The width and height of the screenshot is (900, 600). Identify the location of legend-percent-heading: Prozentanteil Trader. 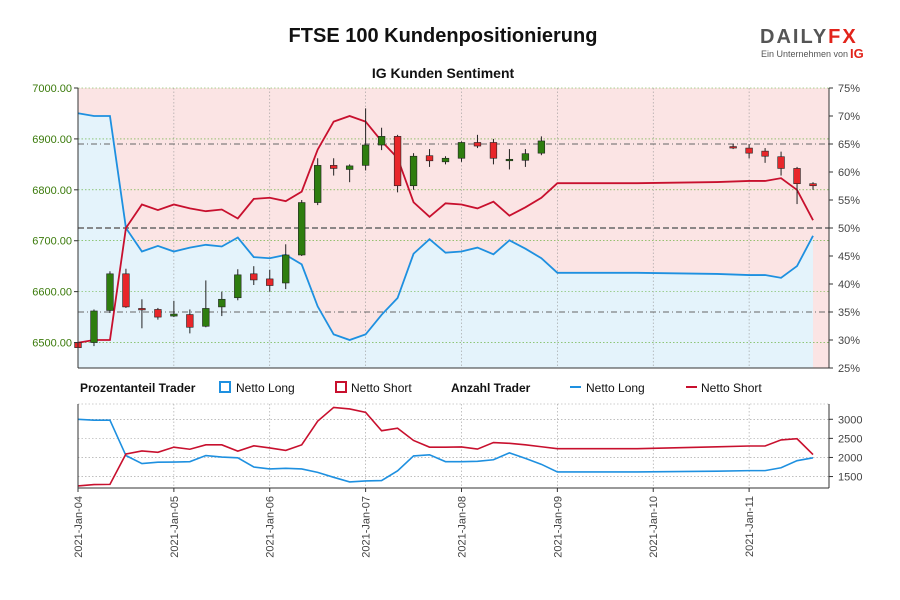
(138, 388).